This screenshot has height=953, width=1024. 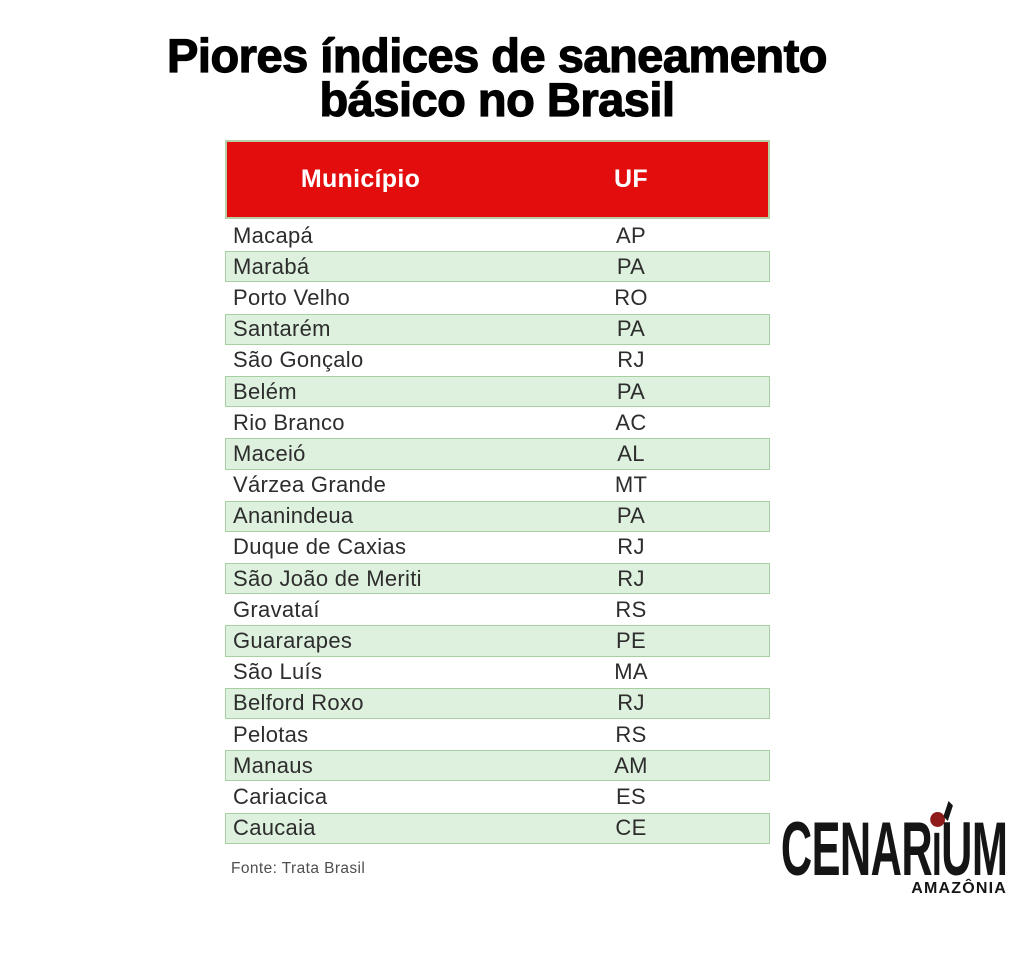 What do you see at coordinates (497, 796) in the screenshot?
I see `table-row: Cariacica ES` at bounding box center [497, 796].